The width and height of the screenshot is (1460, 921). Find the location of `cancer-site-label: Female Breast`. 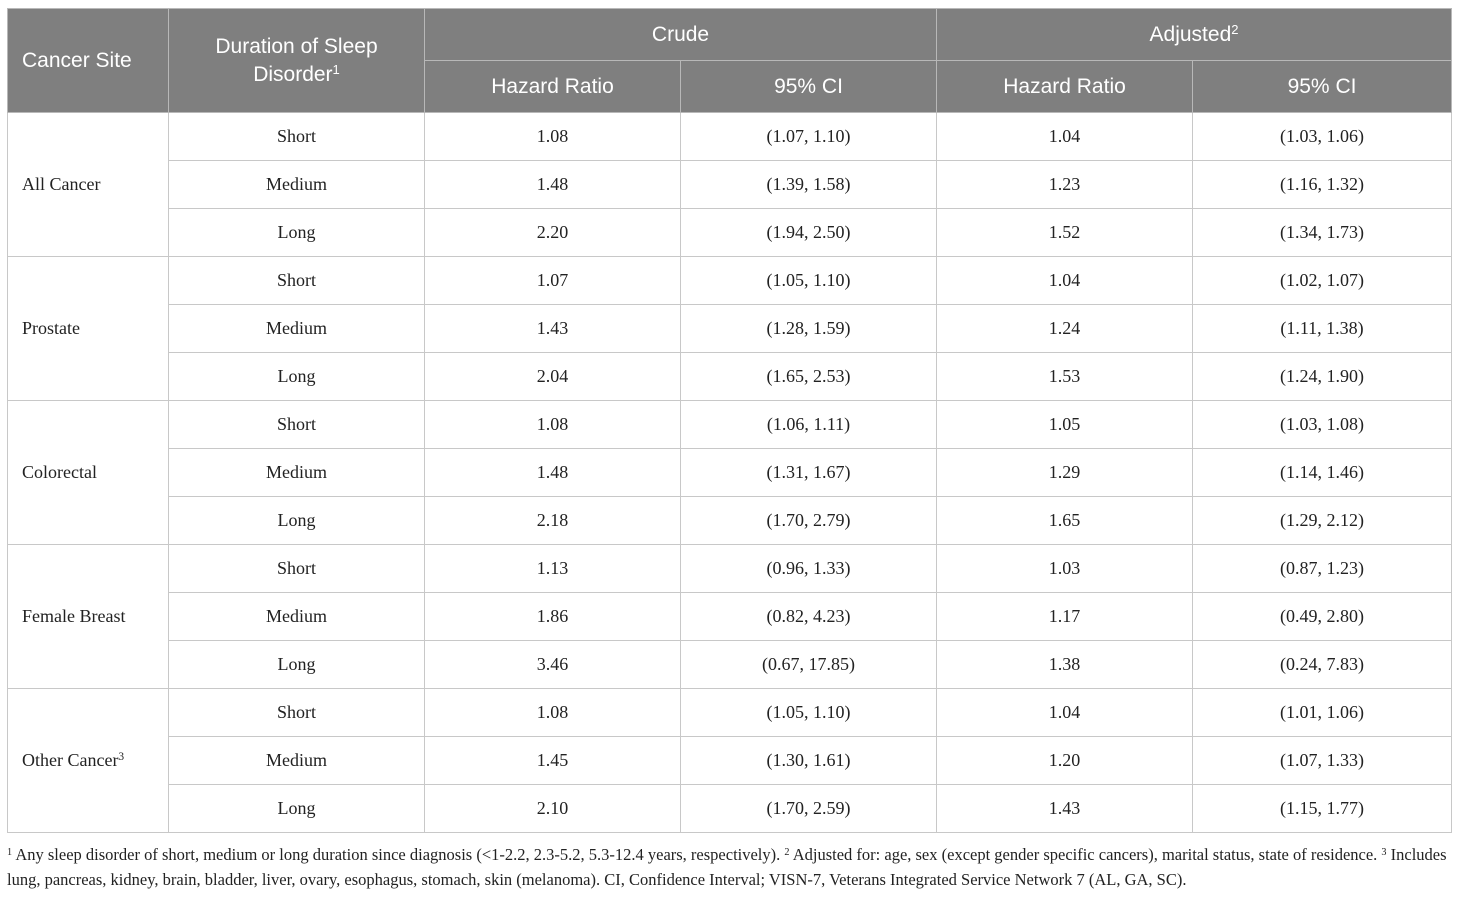

cancer-site-label: Female Breast is located at coordinates (74, 616).